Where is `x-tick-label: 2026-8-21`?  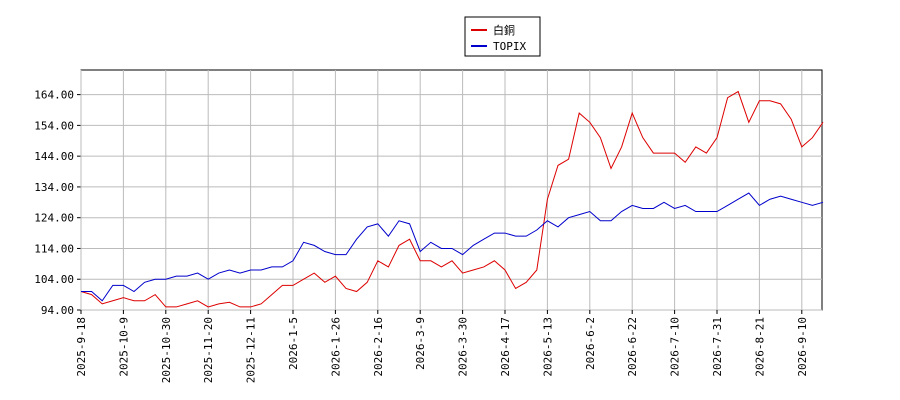
x-tick-label: 2026-8-21 is located at coordinates (759, 347).